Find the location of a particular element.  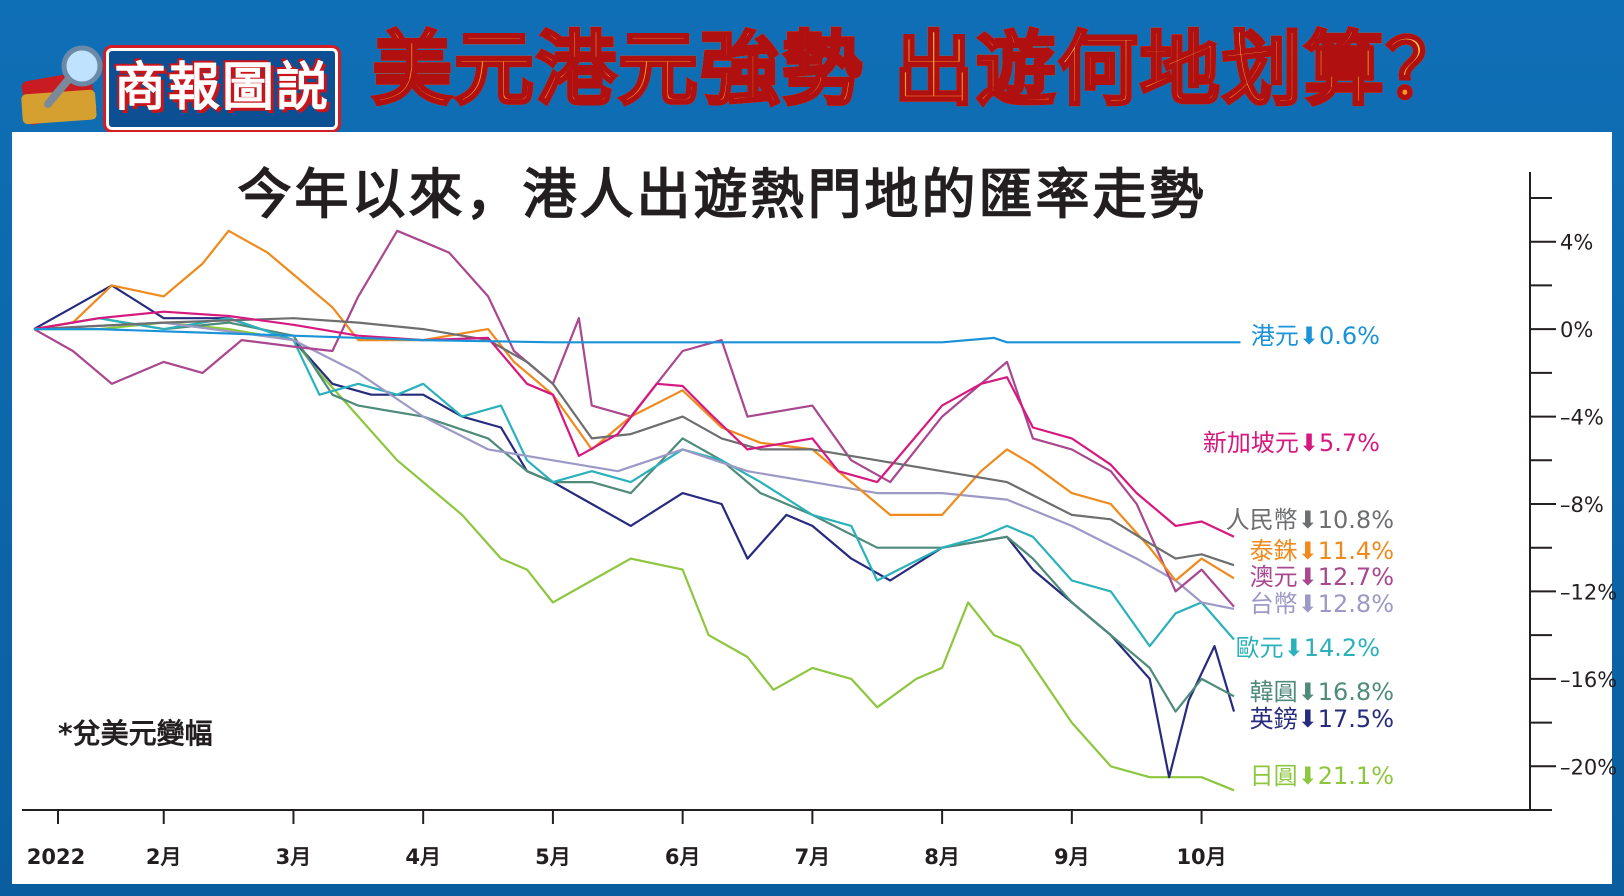

series-label-韓圓: 韓圓⬇16.8% is located at coordinates (1322, 692).